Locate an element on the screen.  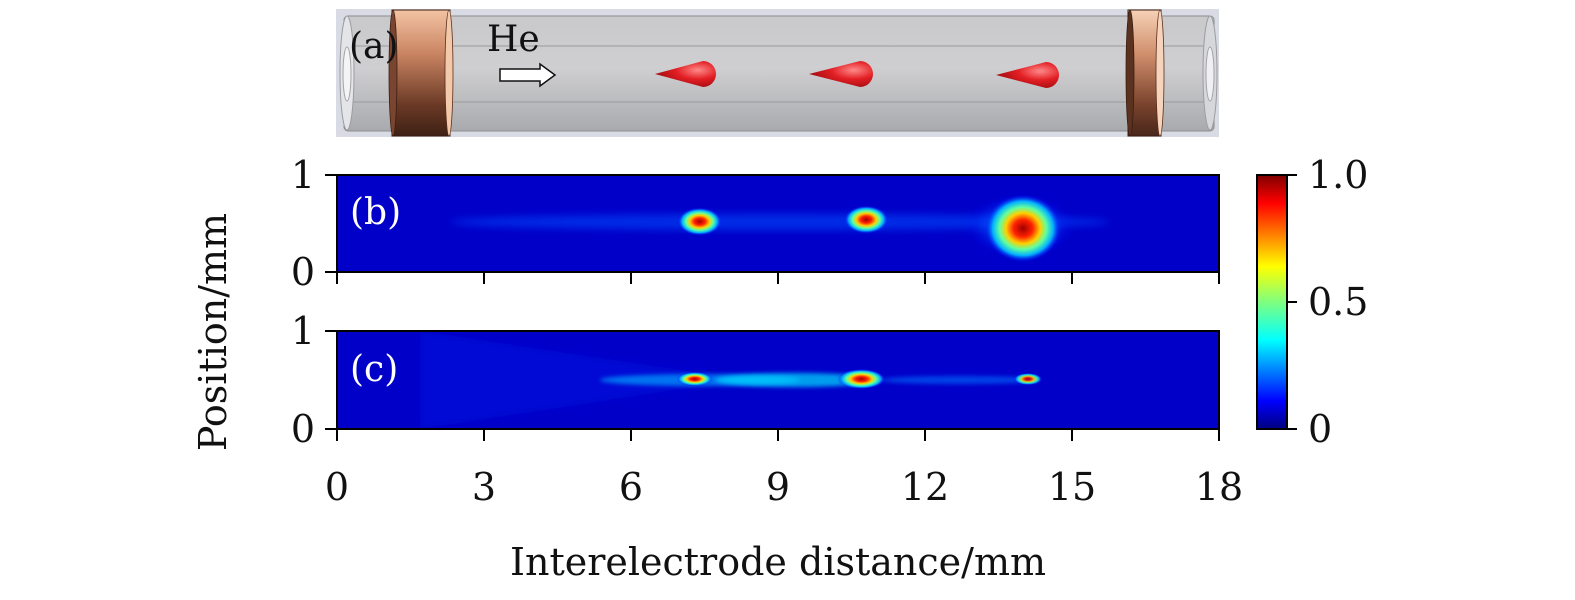
colorbar-tick-label: 1.0 is located at coordinates (1338, 175).